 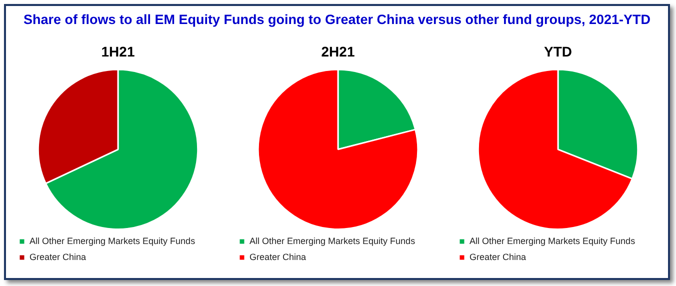 What do you see at coordinates (337, 19) in the screenshot?
I see `text: Share of flows to all EM Equity Funds going to Greater China versus other fund groups, 2021-YTD` at bounding box center [337, 19].